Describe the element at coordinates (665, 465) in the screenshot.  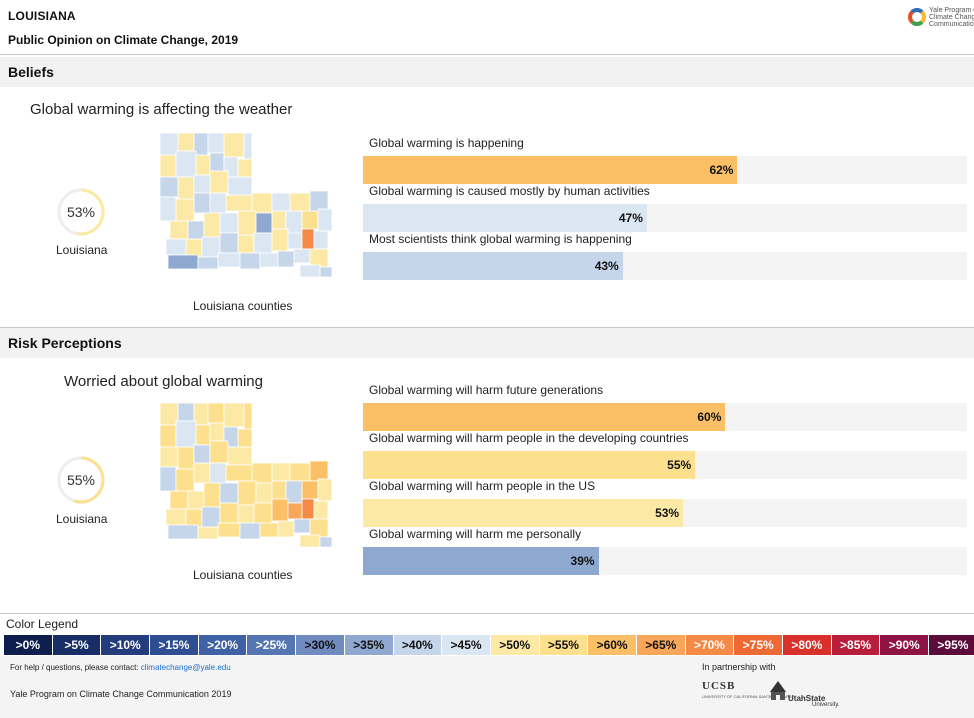
I see `bar-track: 55%` at that location.